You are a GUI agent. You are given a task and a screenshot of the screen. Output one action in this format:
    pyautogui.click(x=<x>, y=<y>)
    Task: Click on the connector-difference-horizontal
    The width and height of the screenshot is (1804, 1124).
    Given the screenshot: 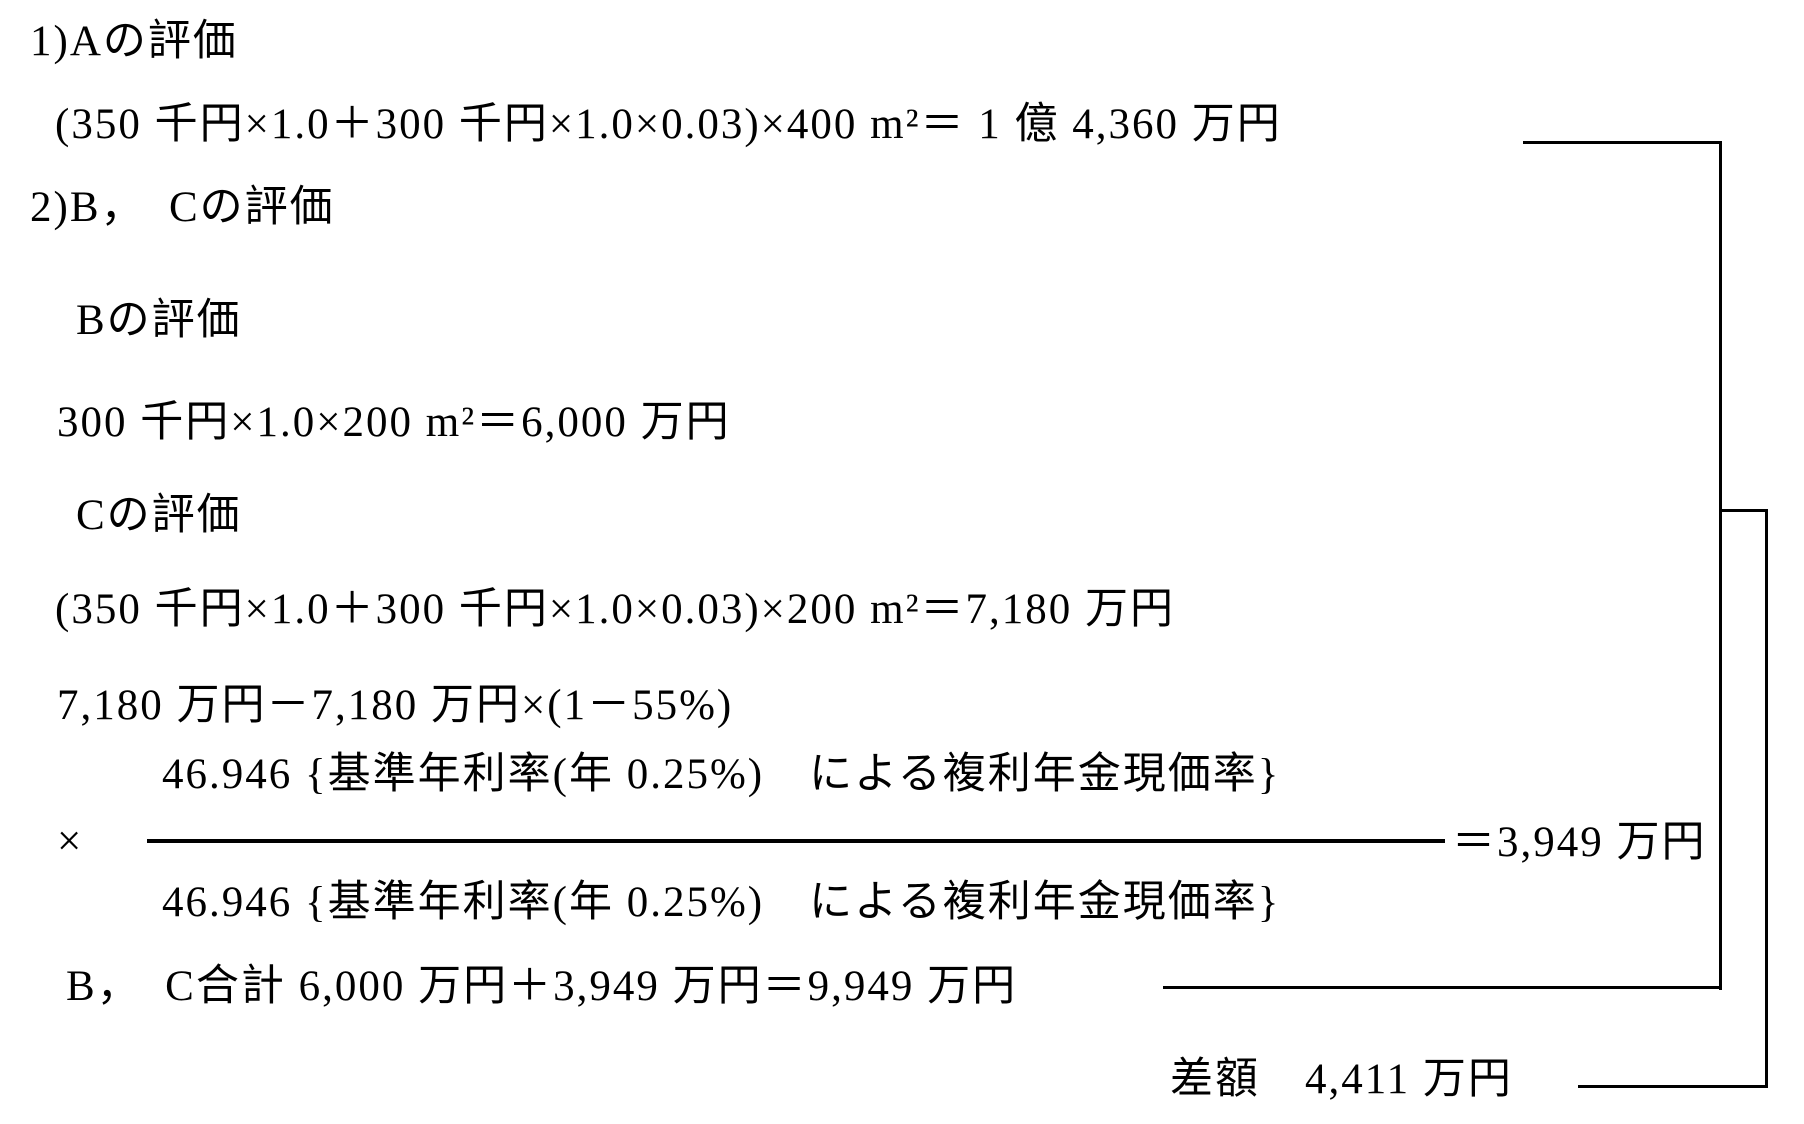 What is the action you would take?
    pyautogui.click(x=1673, y=1086)
    